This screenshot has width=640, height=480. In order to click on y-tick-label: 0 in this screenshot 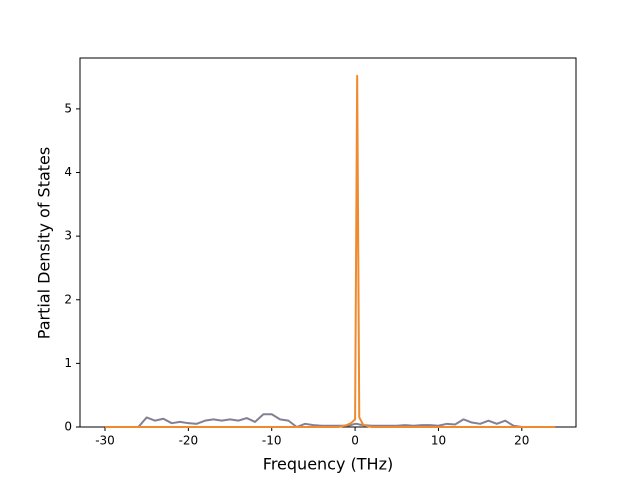, I will do `click(68, 427)`.